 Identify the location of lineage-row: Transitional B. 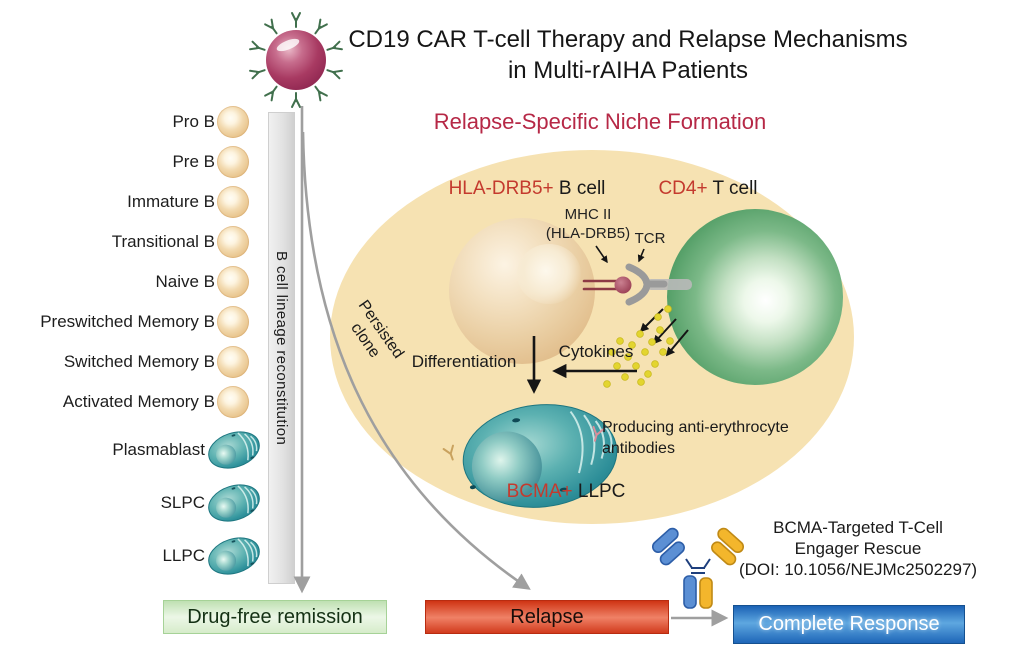
(132, 242).